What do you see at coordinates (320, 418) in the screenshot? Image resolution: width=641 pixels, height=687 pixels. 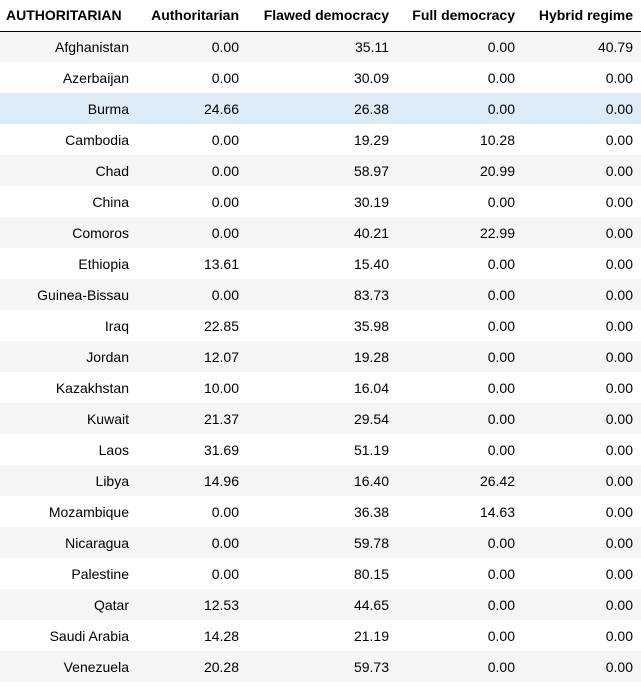 I see `table-row: Kuwait 21.37 29.54 0.00 0.00` at bounding box center [320, 418].